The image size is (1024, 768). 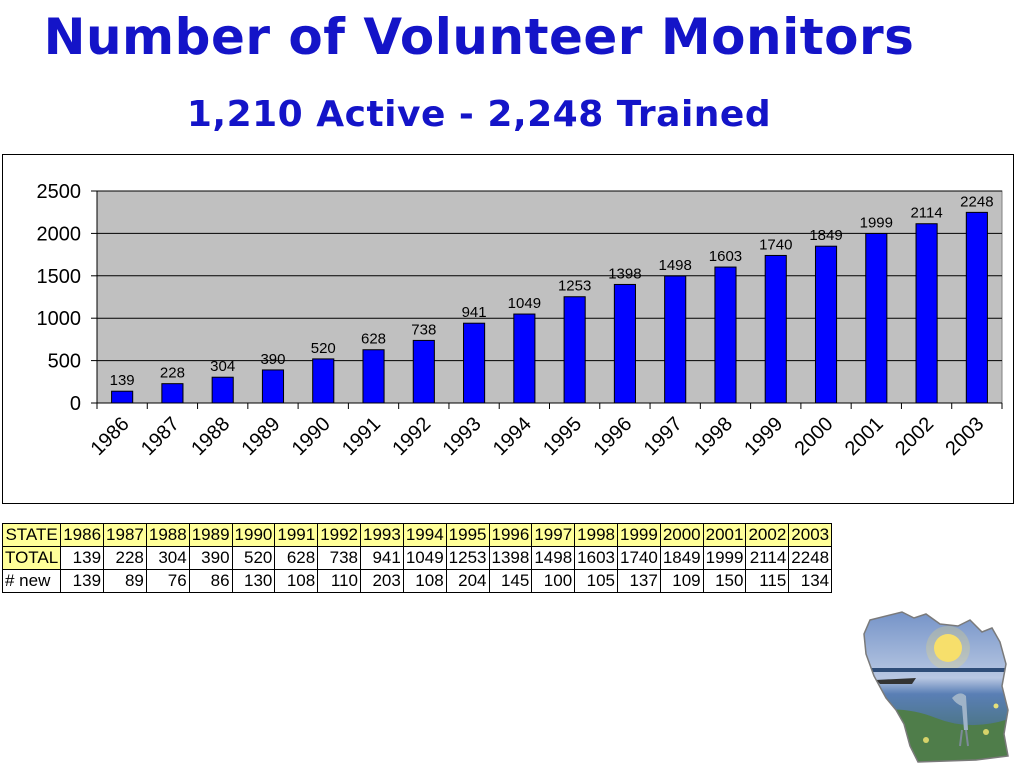 What do you see at coordinates (82, 535) in the screenshot?
I see `table-header-cell: 1986` at bounding box center [82, 535].